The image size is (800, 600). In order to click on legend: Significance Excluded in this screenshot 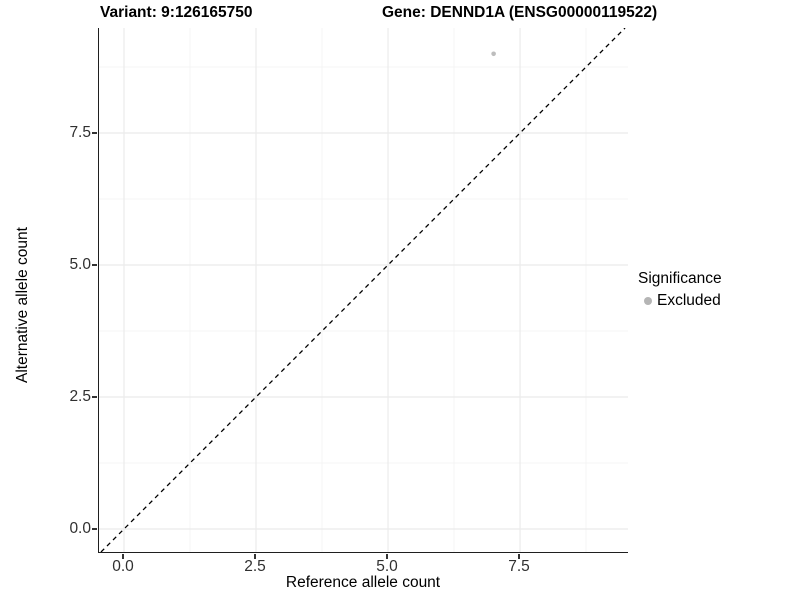, I will do `click(680, 290)`.